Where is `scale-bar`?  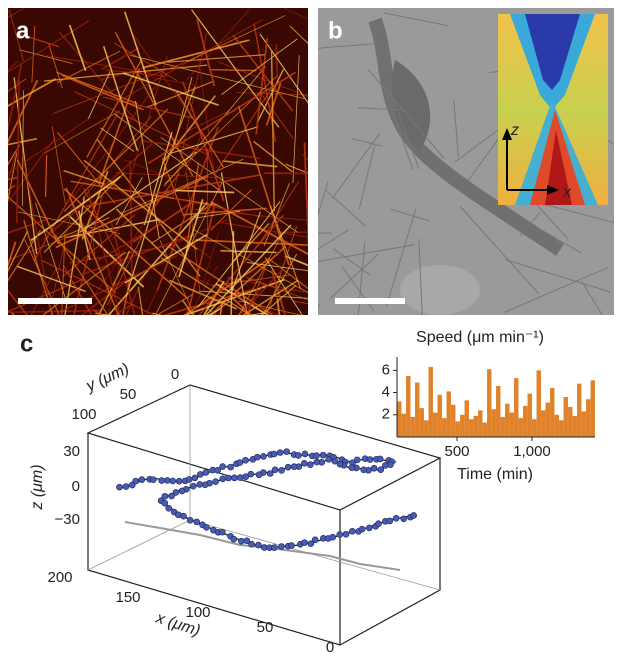 scale-bar is located at coordinates (370, 301).